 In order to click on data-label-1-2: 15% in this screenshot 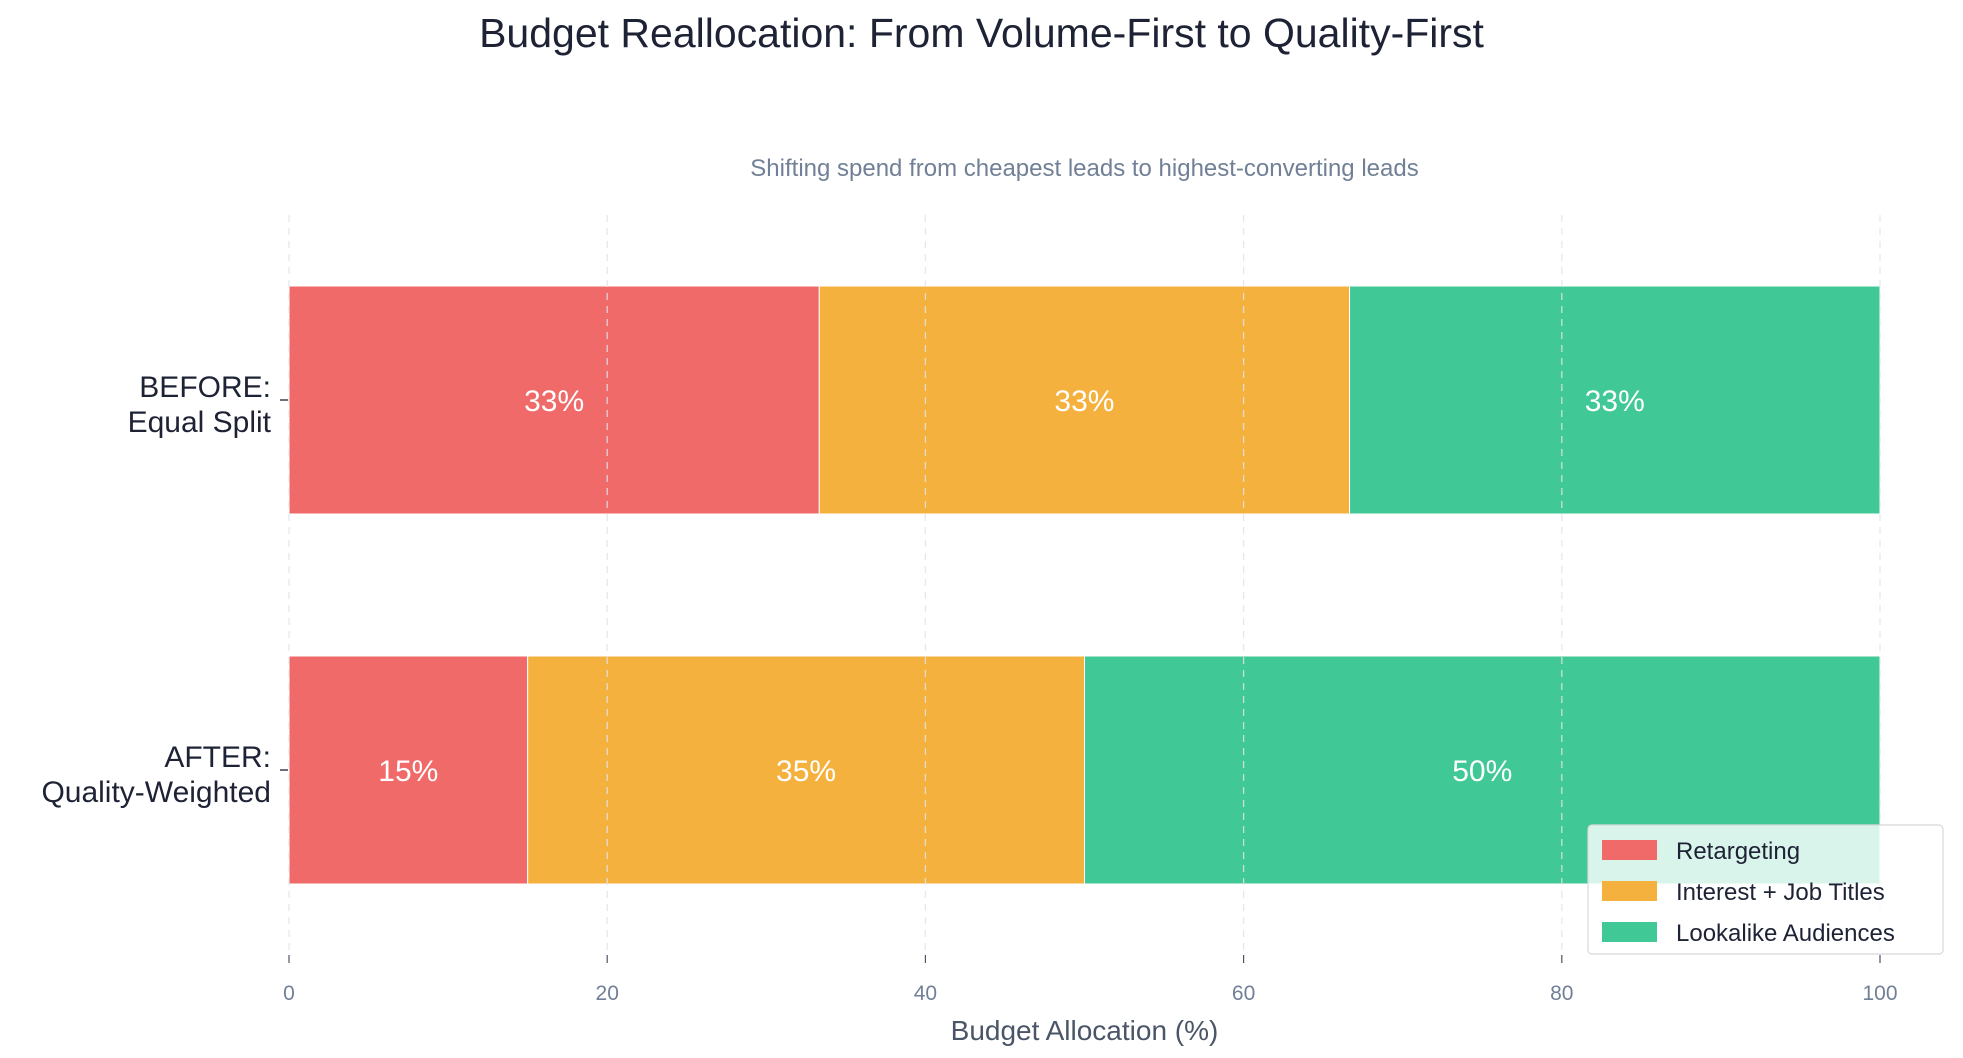, I will do `click(408, 771)`.